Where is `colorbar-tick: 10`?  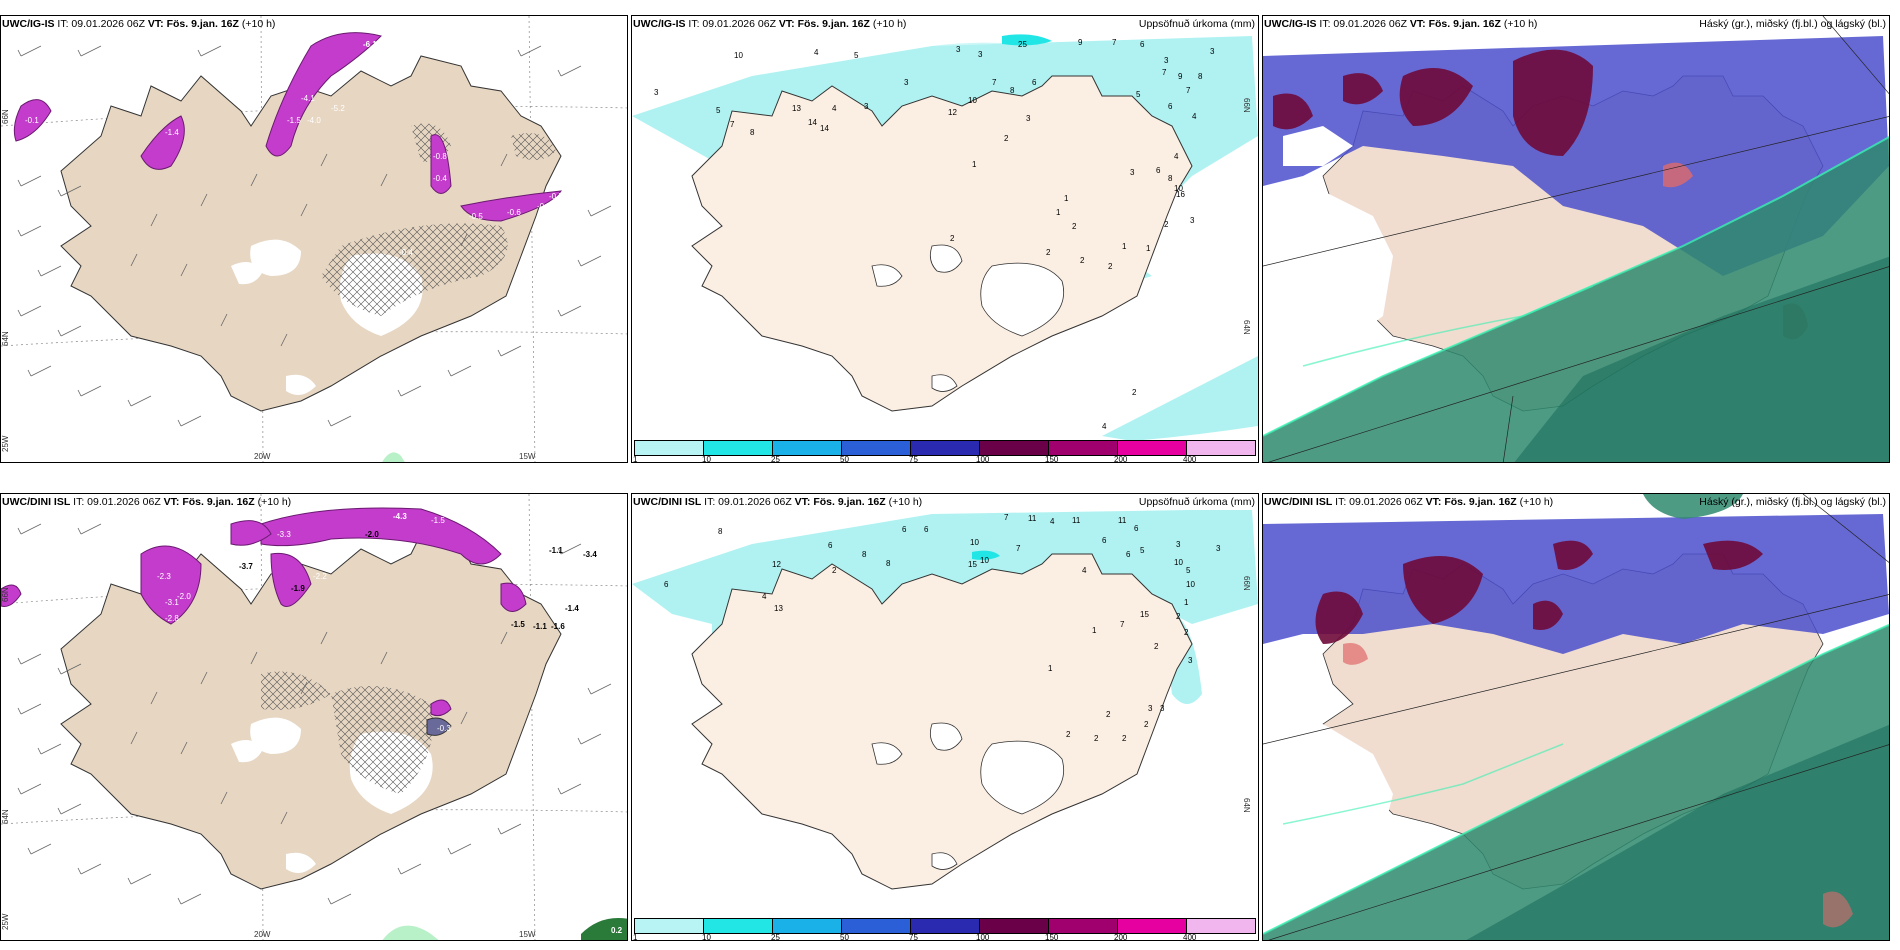 colorbar-tick: 10 is located at coordinates (706, 459).